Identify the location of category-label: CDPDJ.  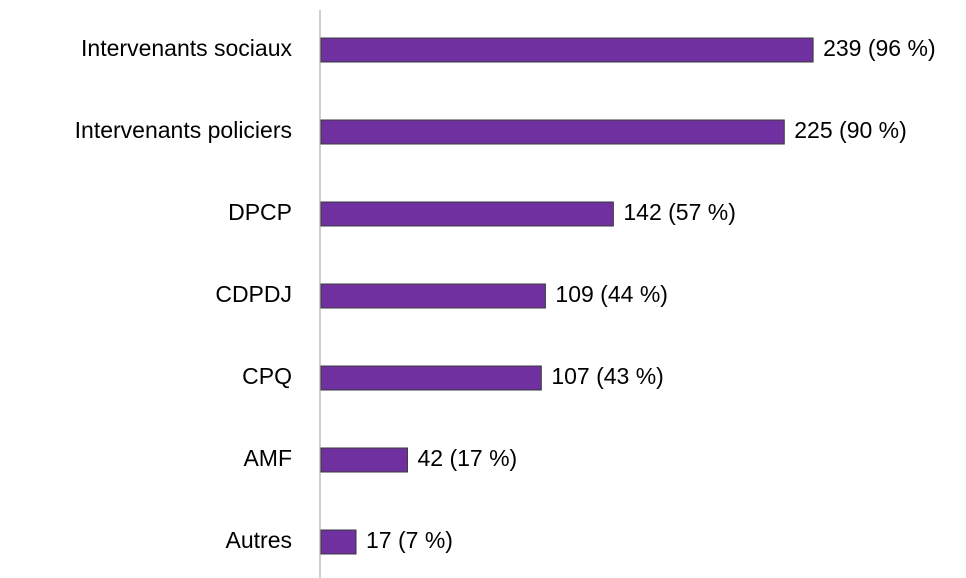
(253, 294).